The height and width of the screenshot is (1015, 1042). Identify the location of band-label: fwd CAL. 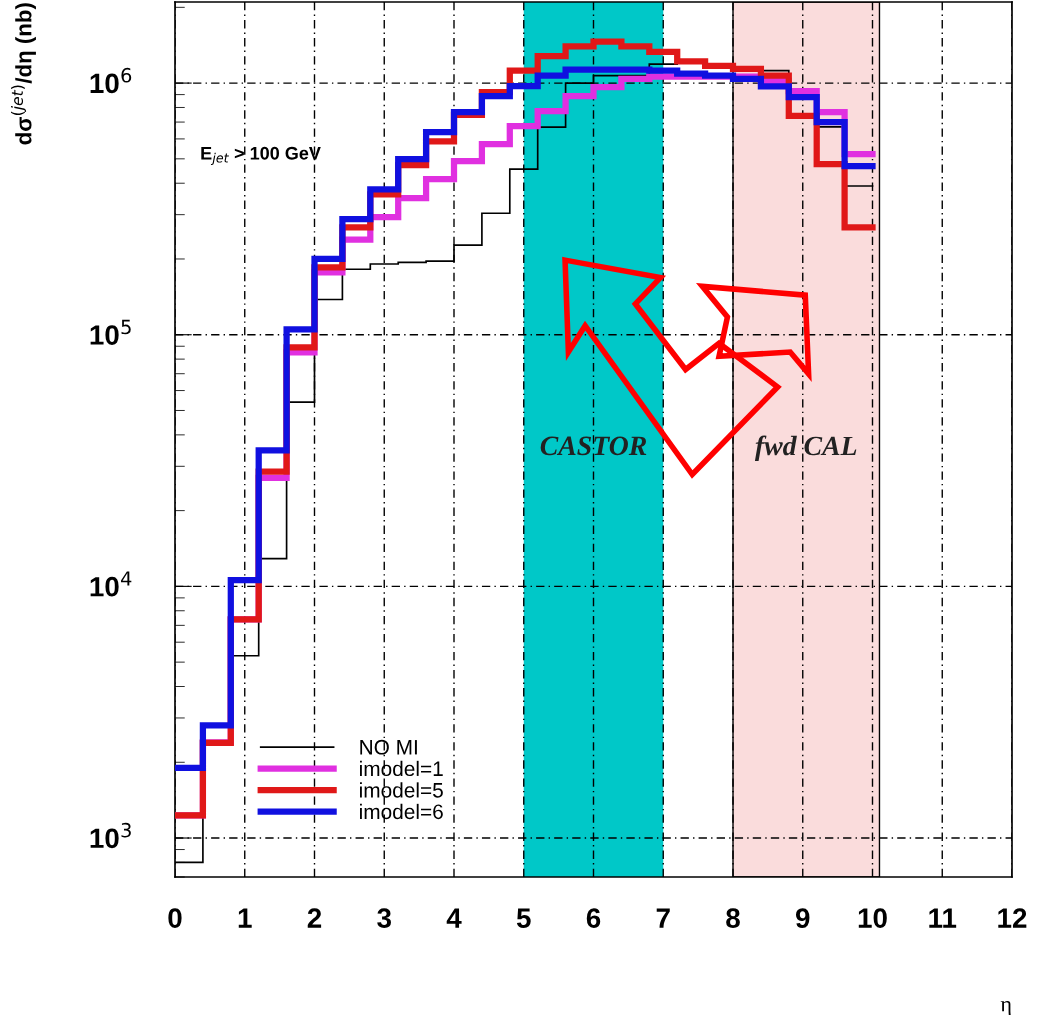
(805, 448).